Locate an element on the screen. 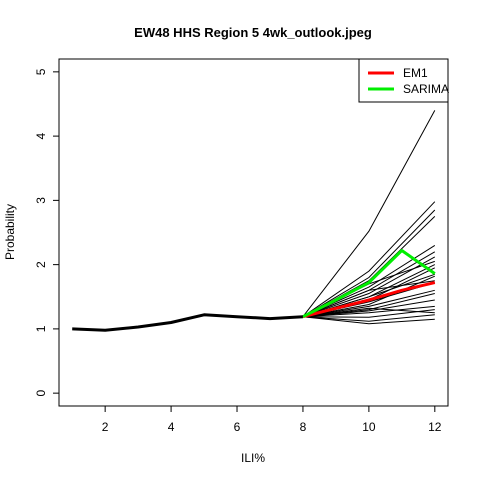 The height and width of the screenshot is (480, 480). legend-em1-label: EM1 is located at coordinates (415, 73).